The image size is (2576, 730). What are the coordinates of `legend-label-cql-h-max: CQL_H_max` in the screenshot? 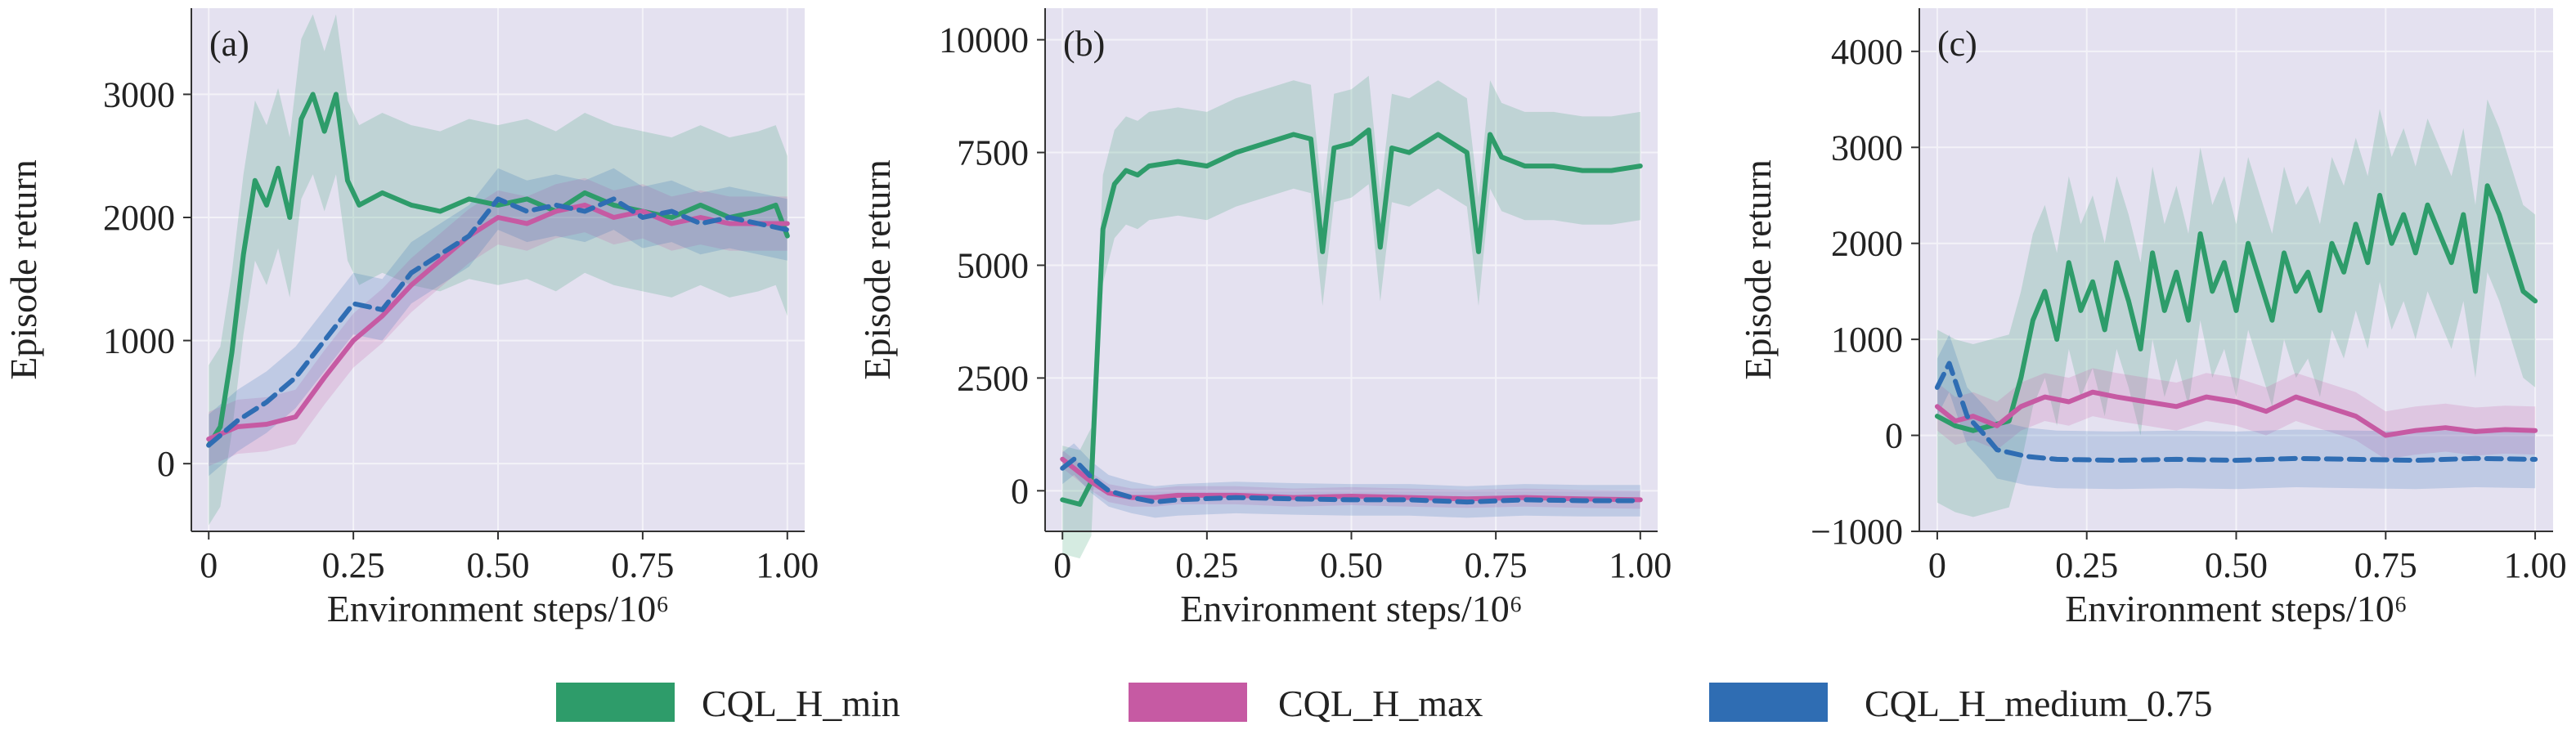 It's located at (1380, 703).